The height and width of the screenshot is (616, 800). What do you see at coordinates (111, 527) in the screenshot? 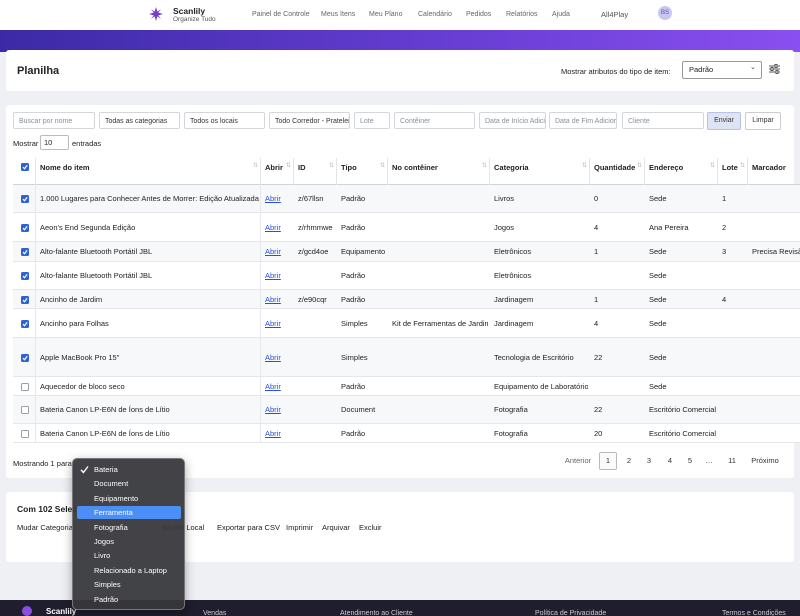
I see `dropdown-option: Fotografia` at bounding box center [111, 527].